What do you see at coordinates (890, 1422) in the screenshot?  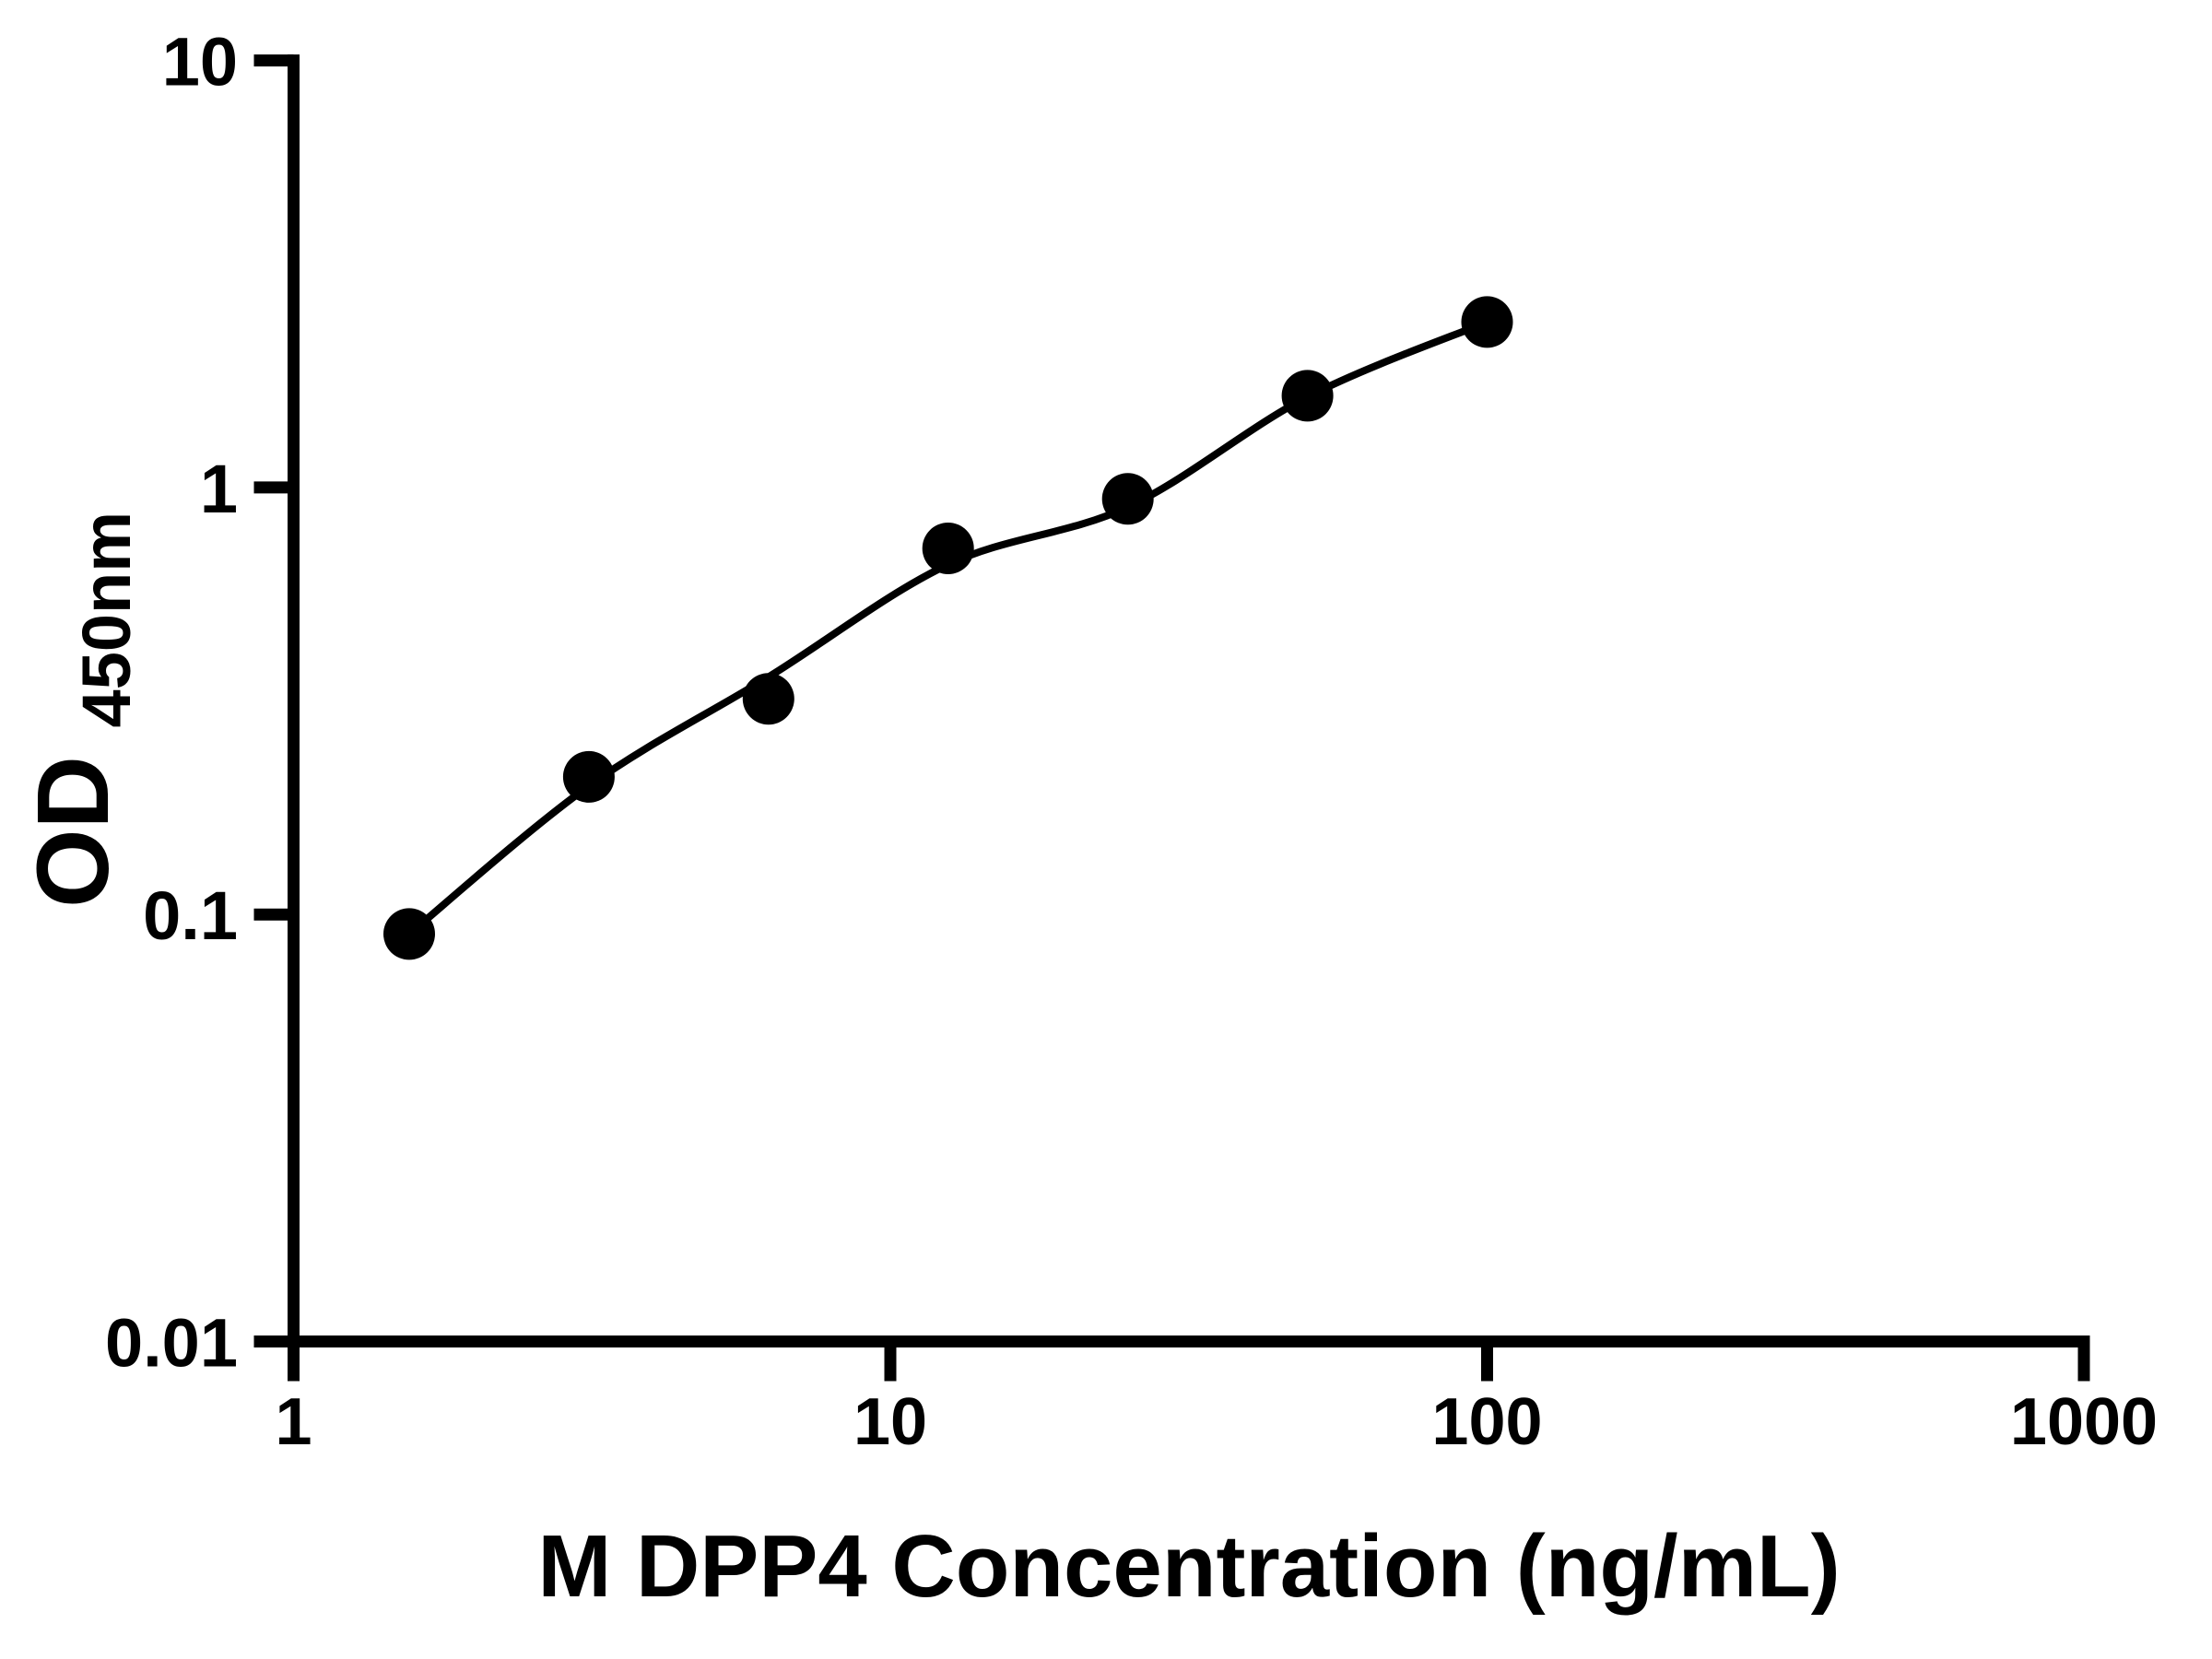 I see `x-tick-label: 10` at bounding box center [890, 1422].